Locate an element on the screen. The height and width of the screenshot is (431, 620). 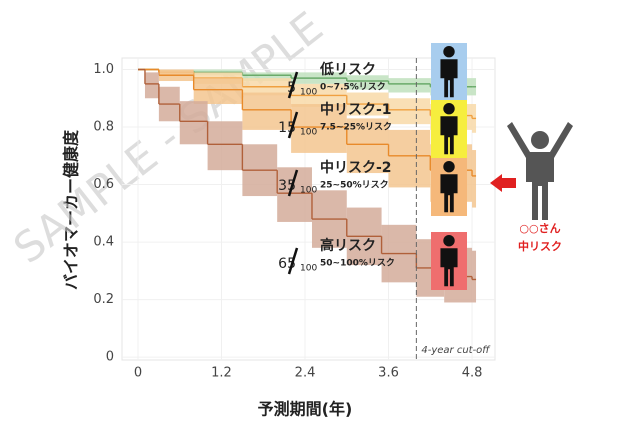
patient-icon is located at coordinates (540, 171).